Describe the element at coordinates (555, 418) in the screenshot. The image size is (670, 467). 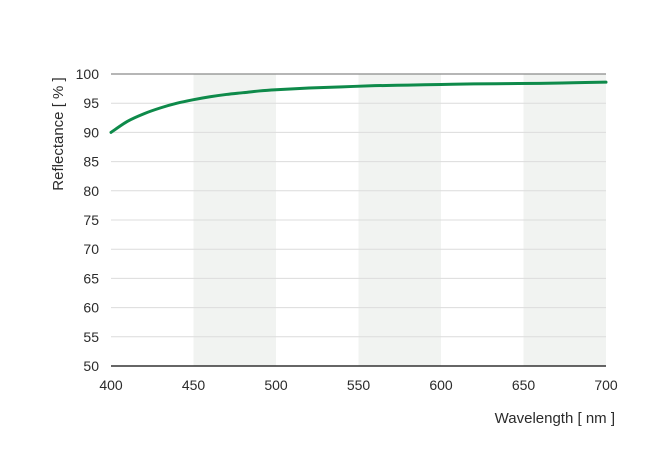
I see `x-axis-label: Wavelength [ nm ]` at that location.